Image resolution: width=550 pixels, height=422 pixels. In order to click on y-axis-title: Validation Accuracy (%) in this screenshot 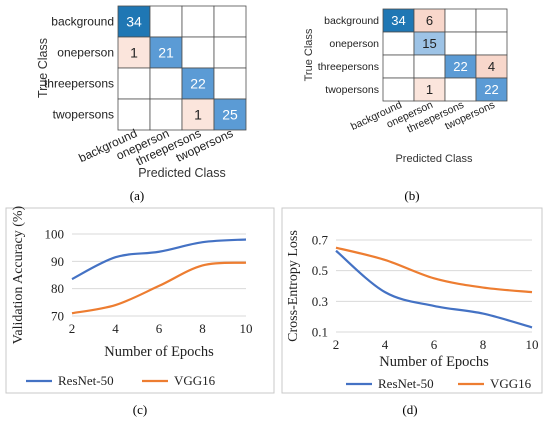, I will do `click(18, 274)`.